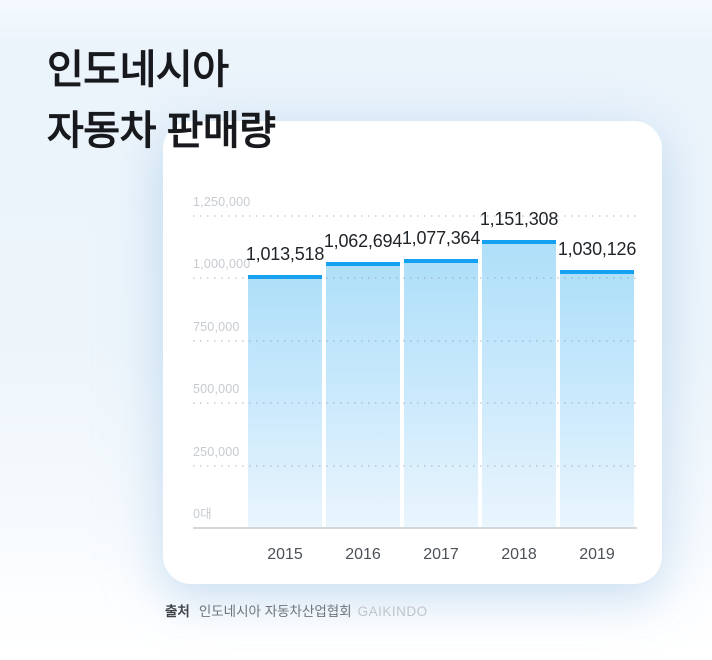 Image resolution: width=712 pixels, height=660 pixels. What do you see at coordinates (519, 554) in the screenshot?
I see `x-axis-category-label: 2018` at bounding box center [519, 554].